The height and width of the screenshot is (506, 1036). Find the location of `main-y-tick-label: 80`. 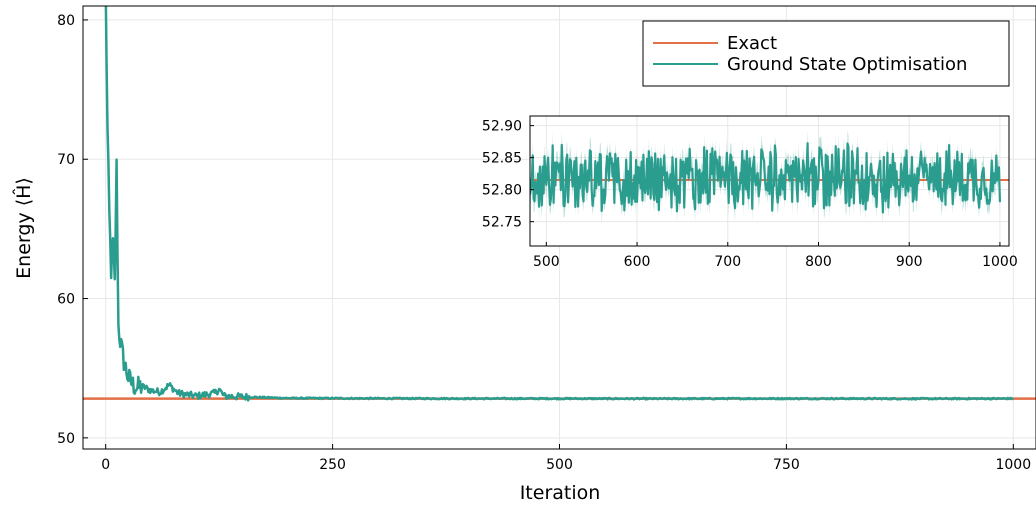

main-y-tick-label: 80 is located at coordinates (66, 21).